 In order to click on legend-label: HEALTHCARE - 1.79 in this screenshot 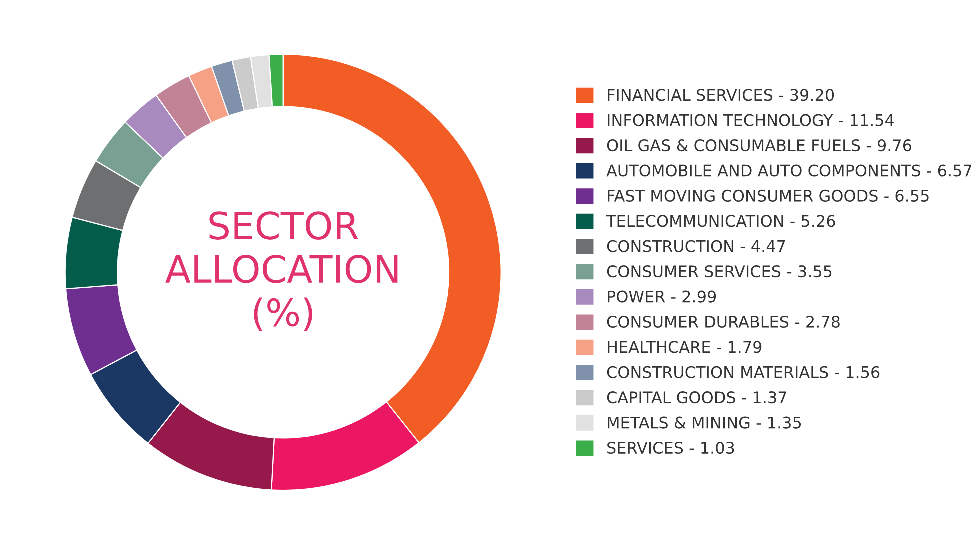, I will do `click(685, 347)`.